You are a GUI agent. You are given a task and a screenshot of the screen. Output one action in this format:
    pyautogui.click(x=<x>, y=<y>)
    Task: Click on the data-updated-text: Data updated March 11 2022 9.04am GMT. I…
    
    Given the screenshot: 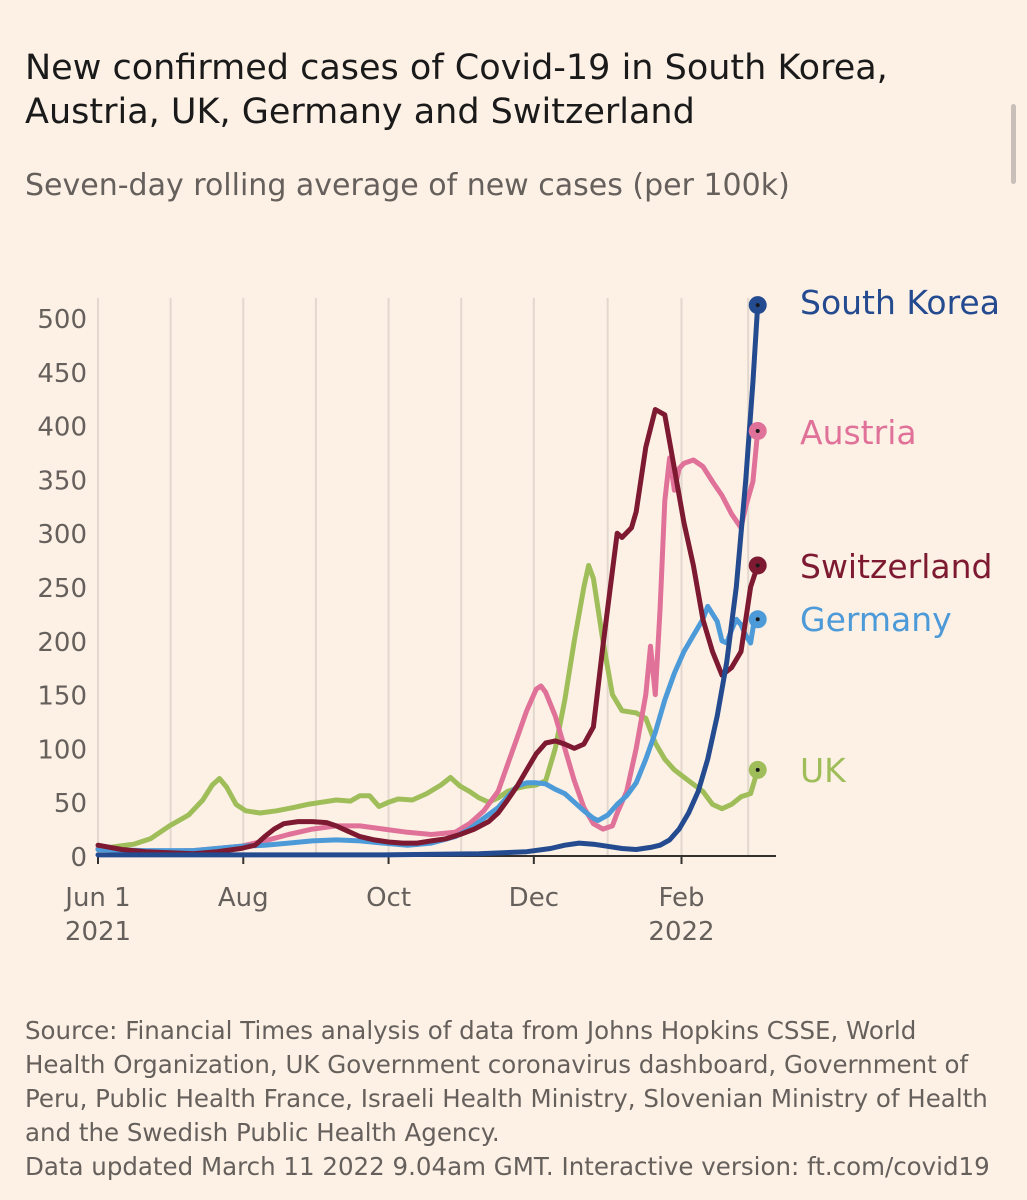 What is the action you would take?
    pyautogui.click(x=507, y=1166)
    